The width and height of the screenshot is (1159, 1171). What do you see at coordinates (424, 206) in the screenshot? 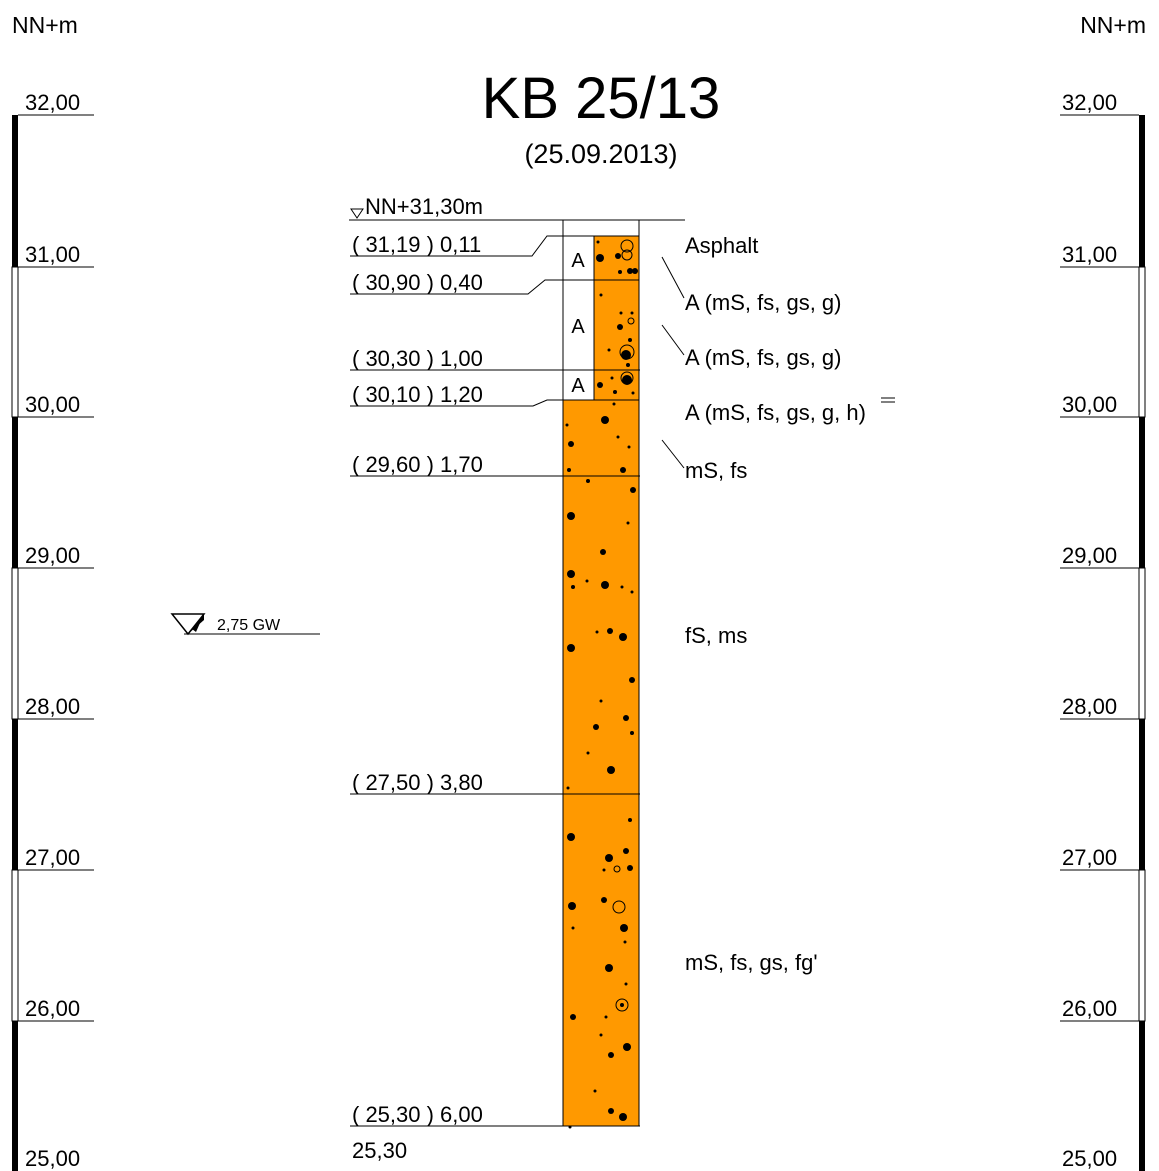
I see `ground-level-label: NN+31,30m` at bounding box center [424, 206].